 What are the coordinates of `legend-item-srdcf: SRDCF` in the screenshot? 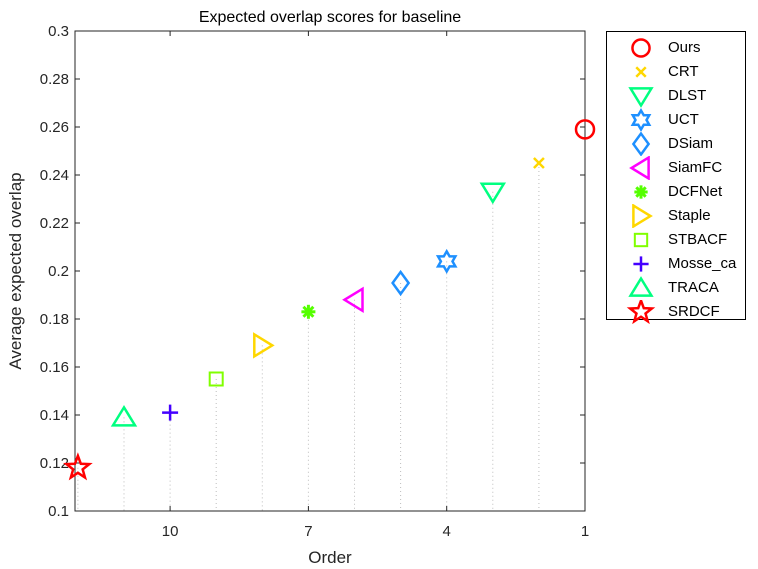 It's located at (676, 311).